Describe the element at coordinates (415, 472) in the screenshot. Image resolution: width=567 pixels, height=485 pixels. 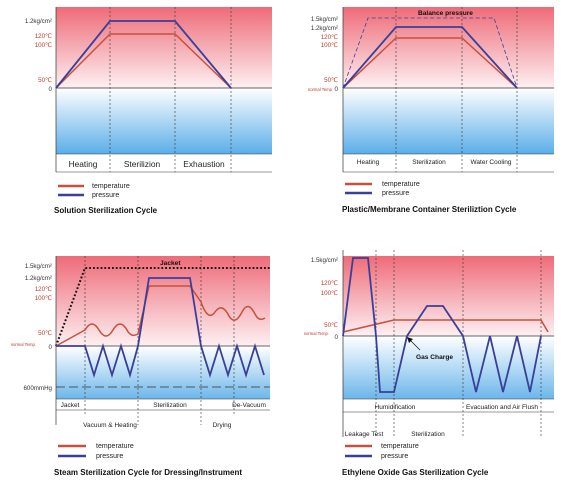
I see `chart-title: Ethylene Oxide Gas Sterilization Cycle` at that location.